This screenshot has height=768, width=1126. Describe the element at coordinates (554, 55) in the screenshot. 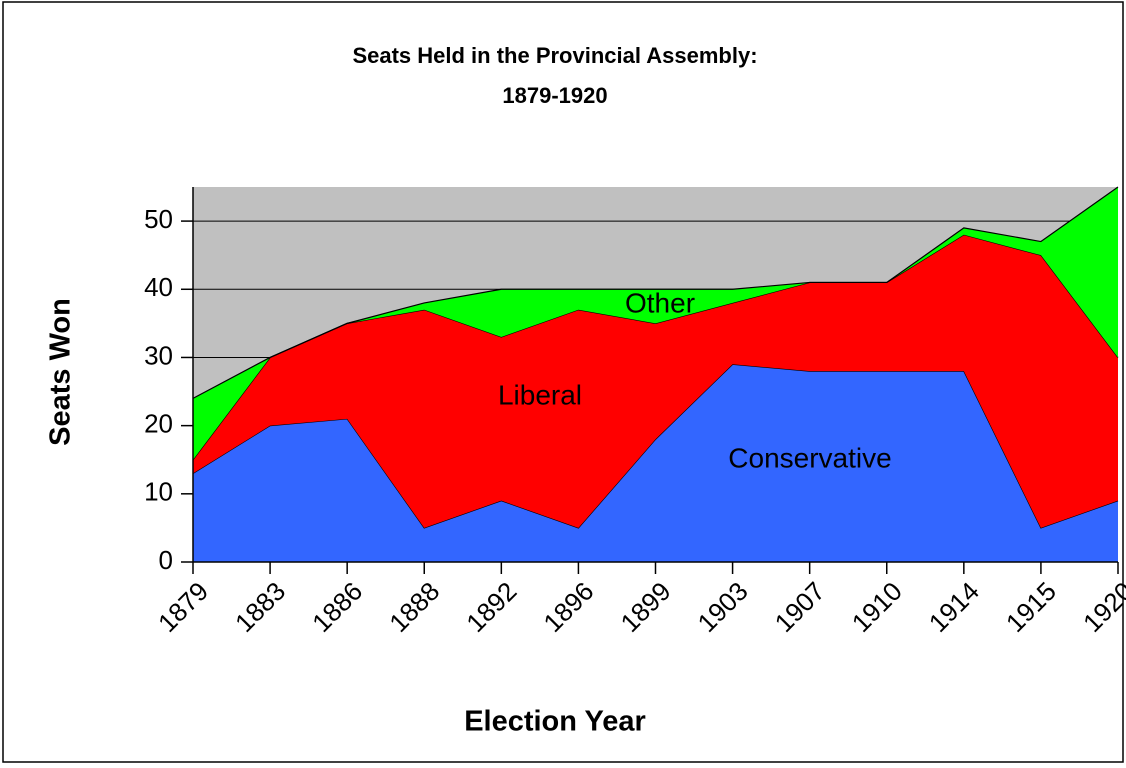

I see `chart-title: Seats Held in the Provincial Assembly:` at that location.